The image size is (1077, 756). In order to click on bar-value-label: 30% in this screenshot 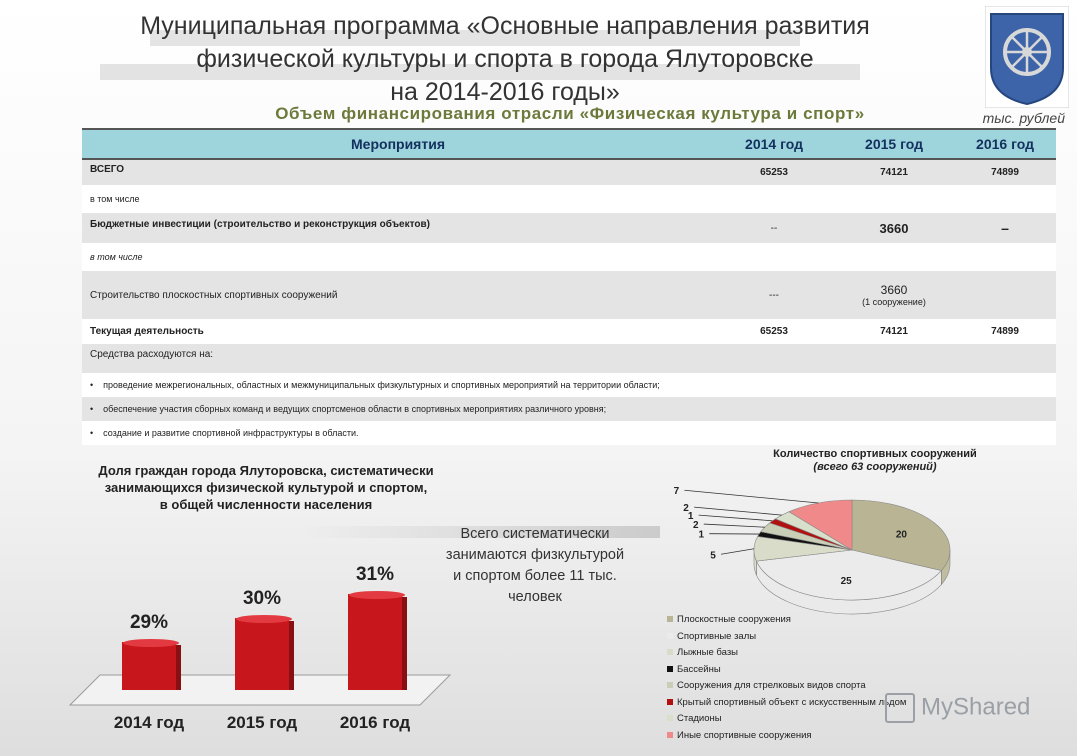, I will do `click(262, 598)`.